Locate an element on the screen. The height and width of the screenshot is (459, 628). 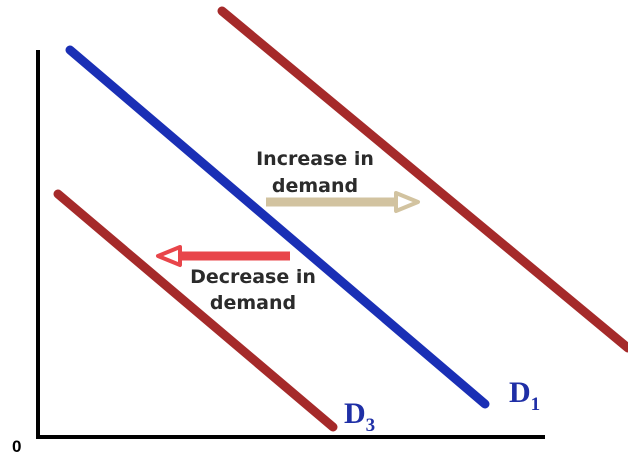
curve-label-d1: D1 is located at coordinates (524, 395).